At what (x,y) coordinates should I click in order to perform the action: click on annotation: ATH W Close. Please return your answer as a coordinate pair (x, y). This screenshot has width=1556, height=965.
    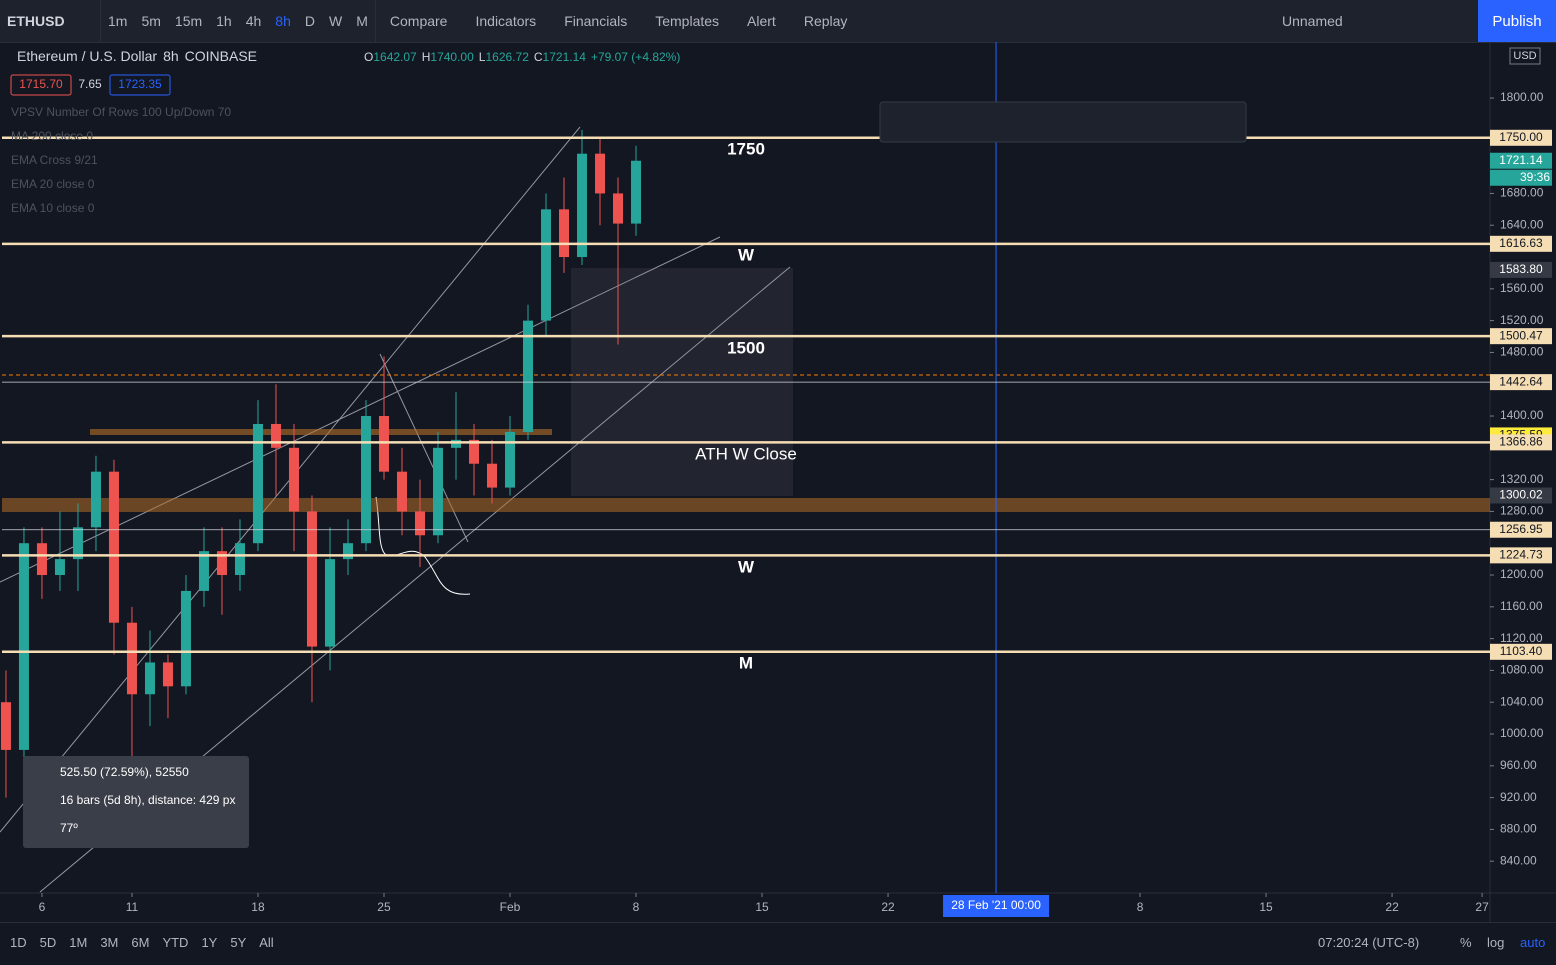
    Looking at the image, I should click on (746, 453).